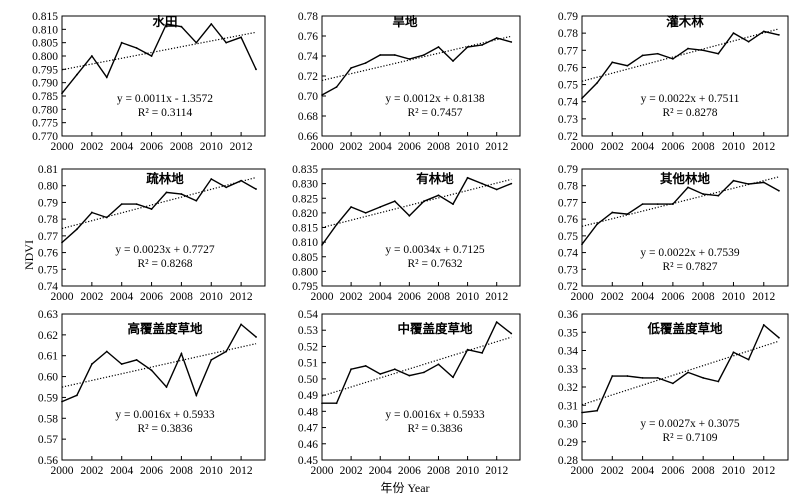  Describe the element at coordinates (568, 51) in the screenshot. I see `y-tick-label: 0.77` at that location.